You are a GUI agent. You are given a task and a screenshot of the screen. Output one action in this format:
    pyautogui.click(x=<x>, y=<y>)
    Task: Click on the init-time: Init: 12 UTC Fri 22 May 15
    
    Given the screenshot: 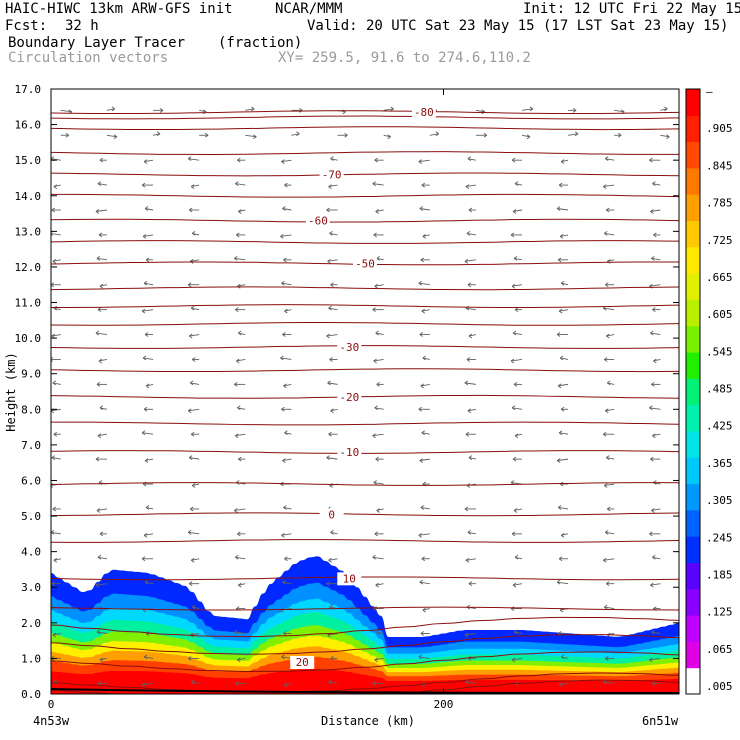 What is the action you would take?
    pyautogui.click(x=631, y=9)
    